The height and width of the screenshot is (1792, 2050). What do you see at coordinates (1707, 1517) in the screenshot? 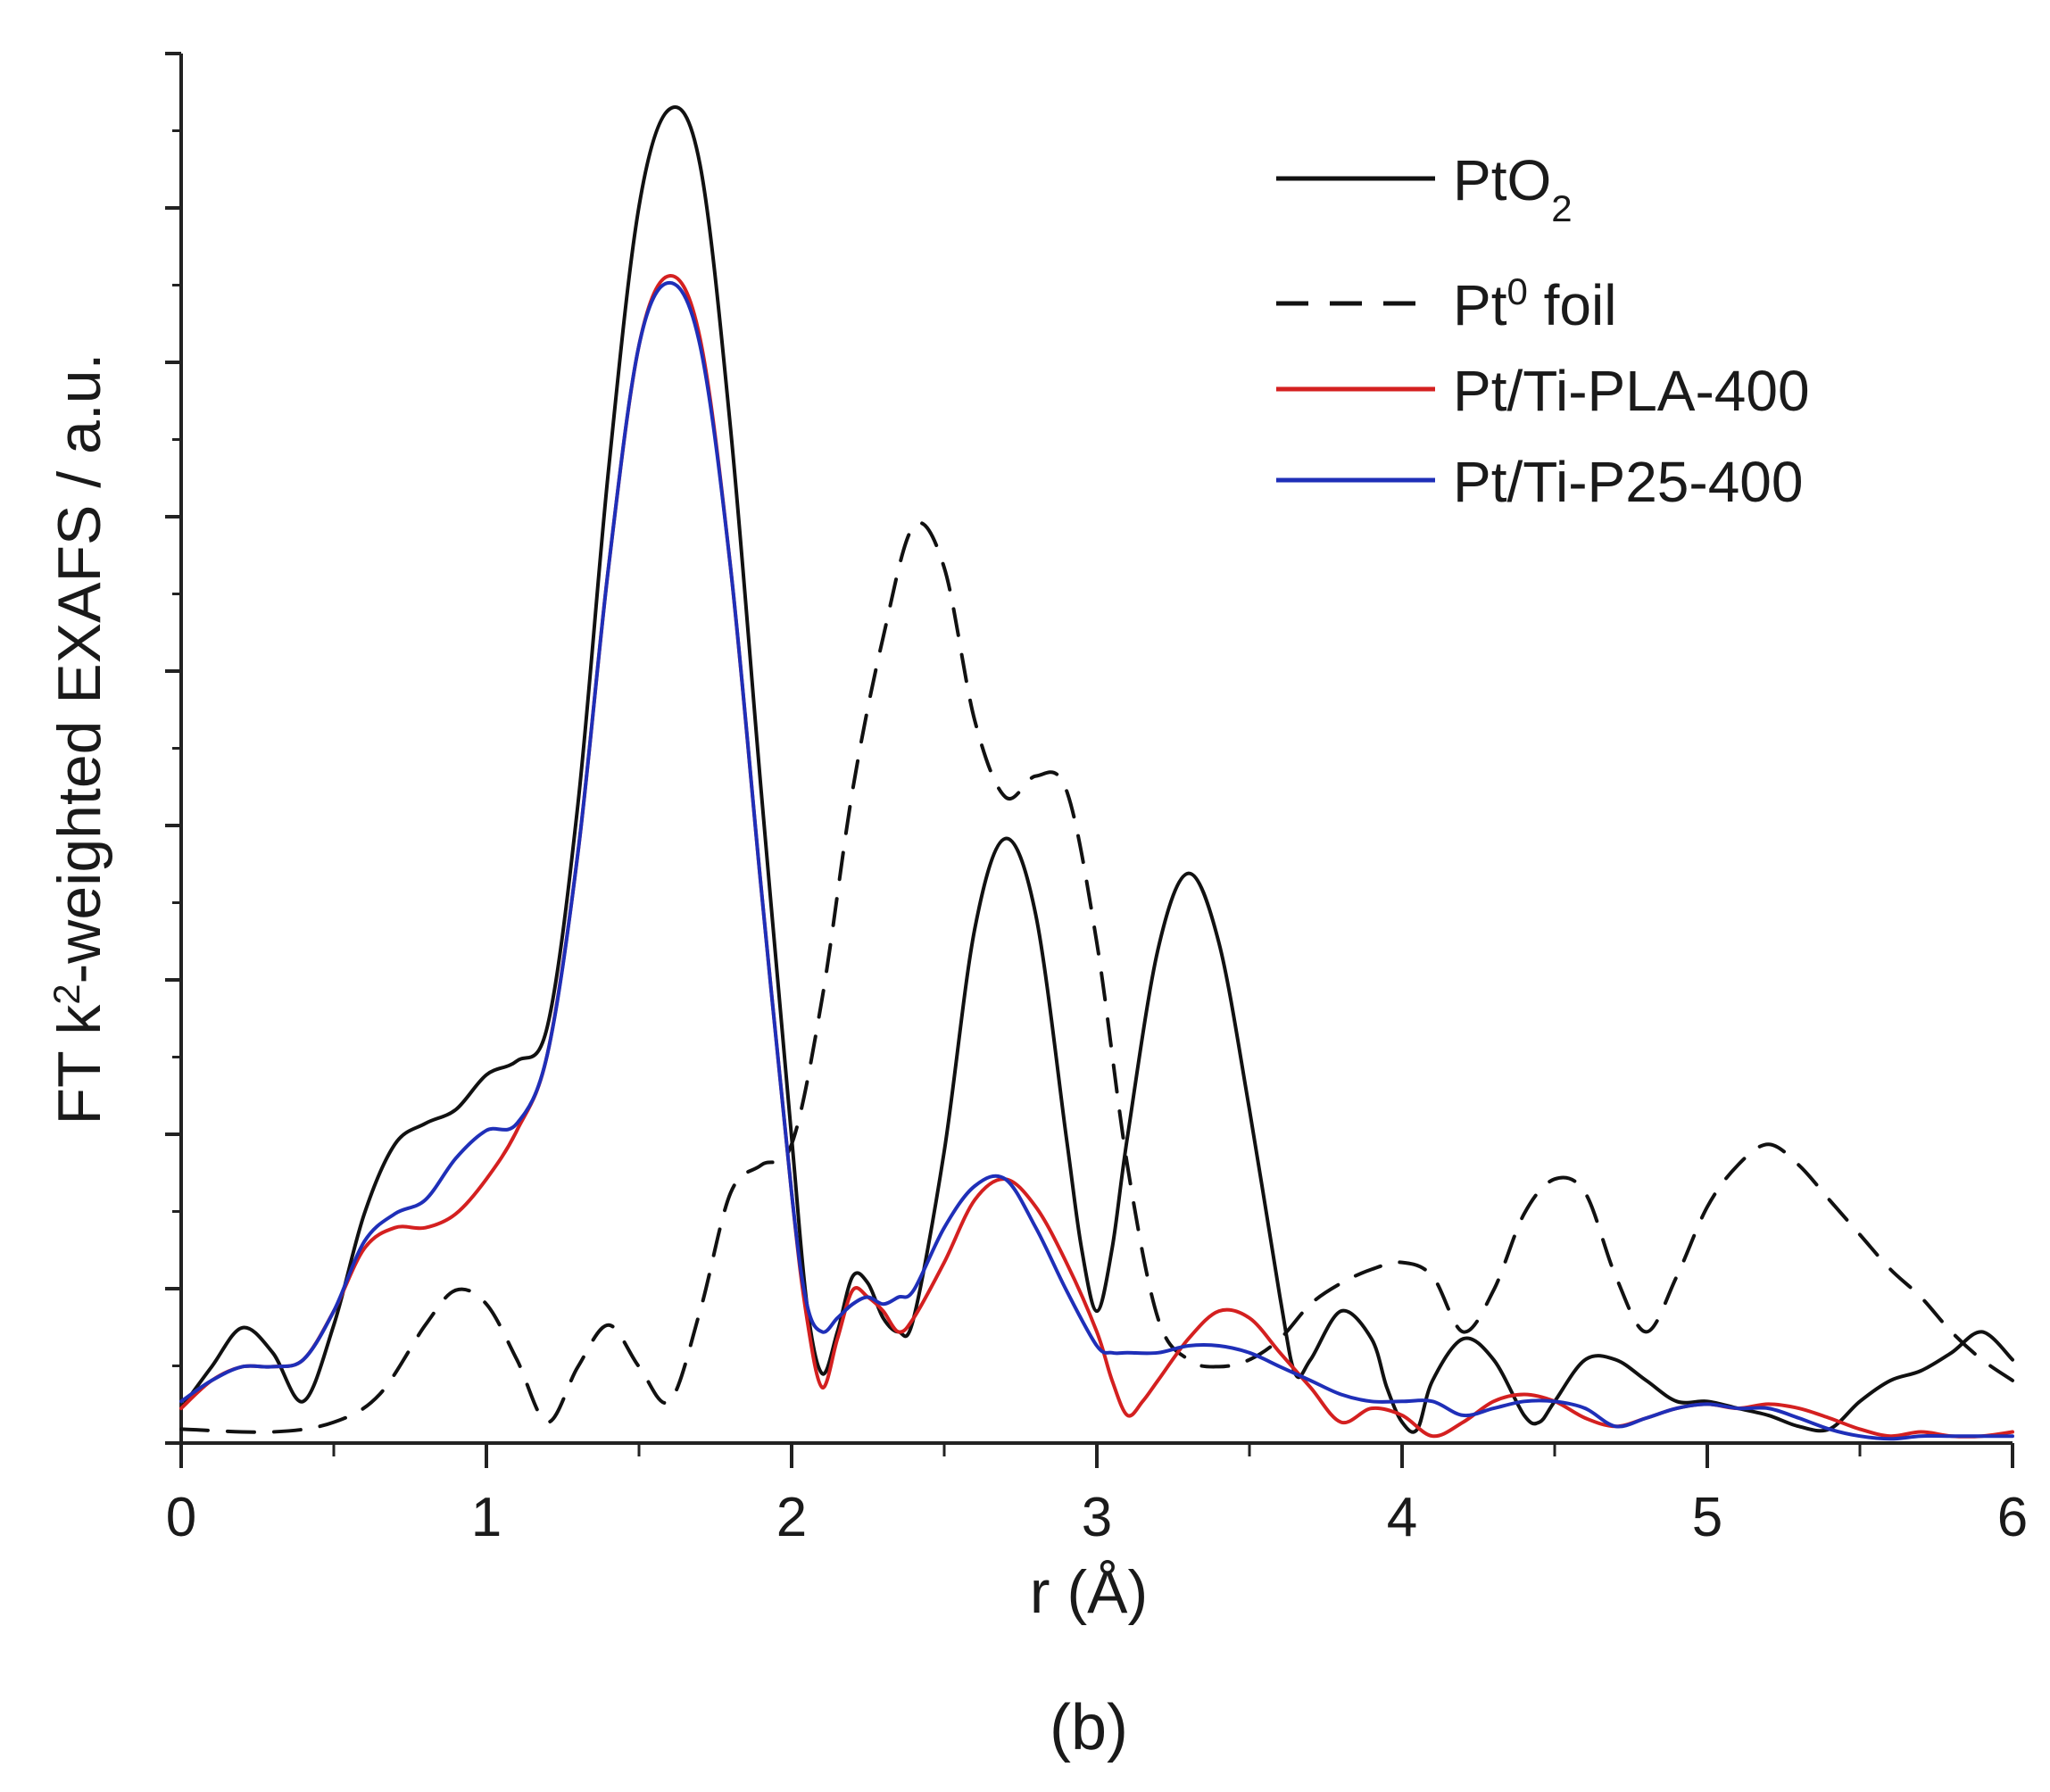
I see `x-tick-label-5: 5` at bounding box center [1707, 1517].